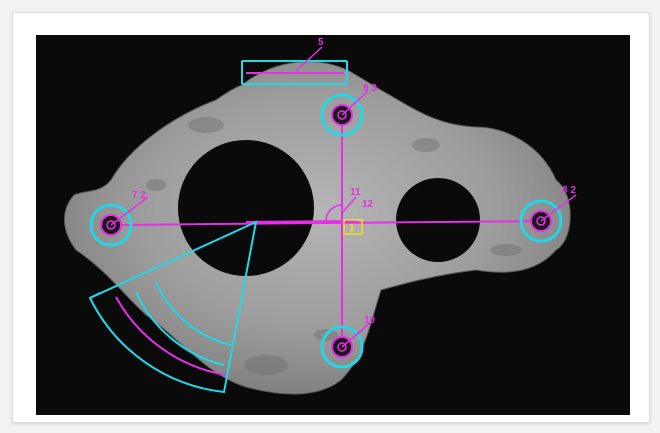 This screenshot has height=433, width=660. What do you see at coordinates (569, 190) in the screenshot?
I see `hole-right-label: 8 2` at bounding box center [569, 190].